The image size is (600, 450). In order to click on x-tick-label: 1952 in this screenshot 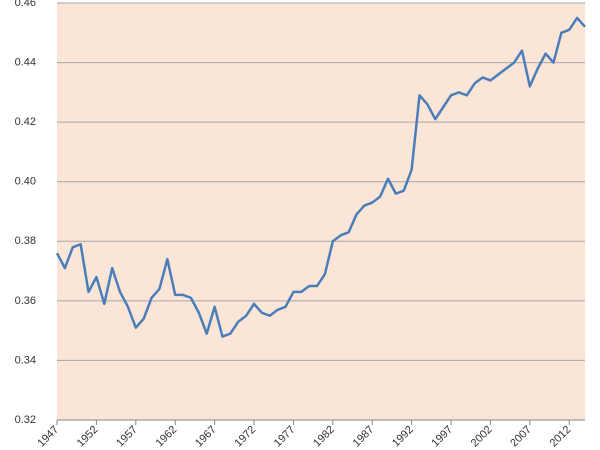, I will do `click(88, 437)`.